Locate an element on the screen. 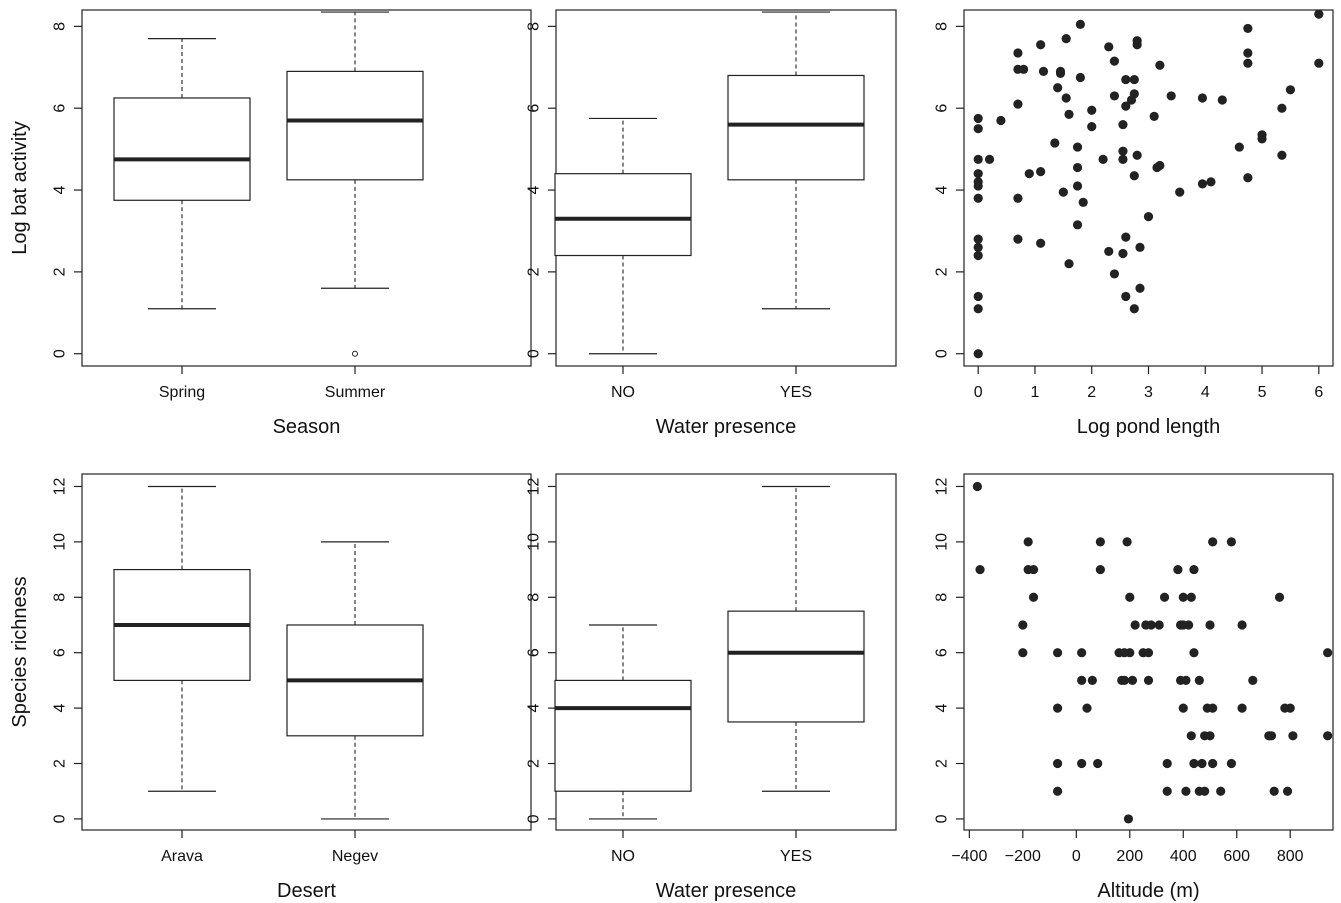  x-tick-label: −400 is located at coordinates (969, 856).